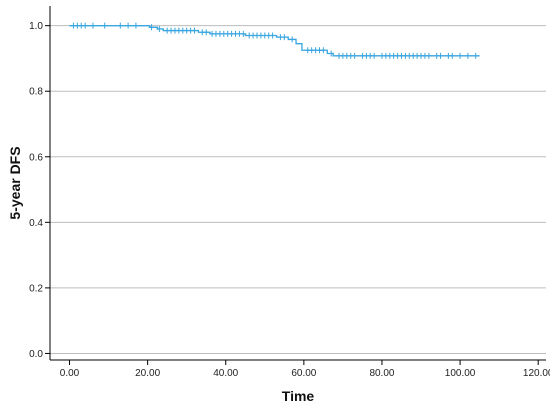  I want to click on y-tick-label: 0.2, so click(36, 288).